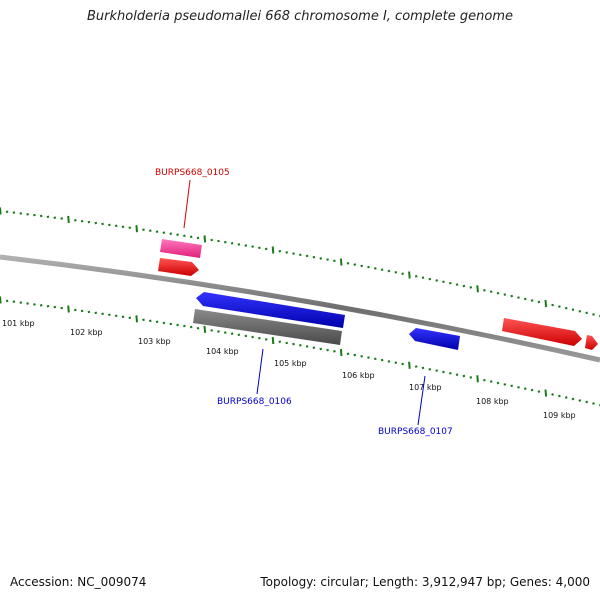  What do you see at coordinates (192, 173) in the screenshot?
I see `gene-label-burps668-0105: BURPS668_0105` at bounding box center [192, 173].